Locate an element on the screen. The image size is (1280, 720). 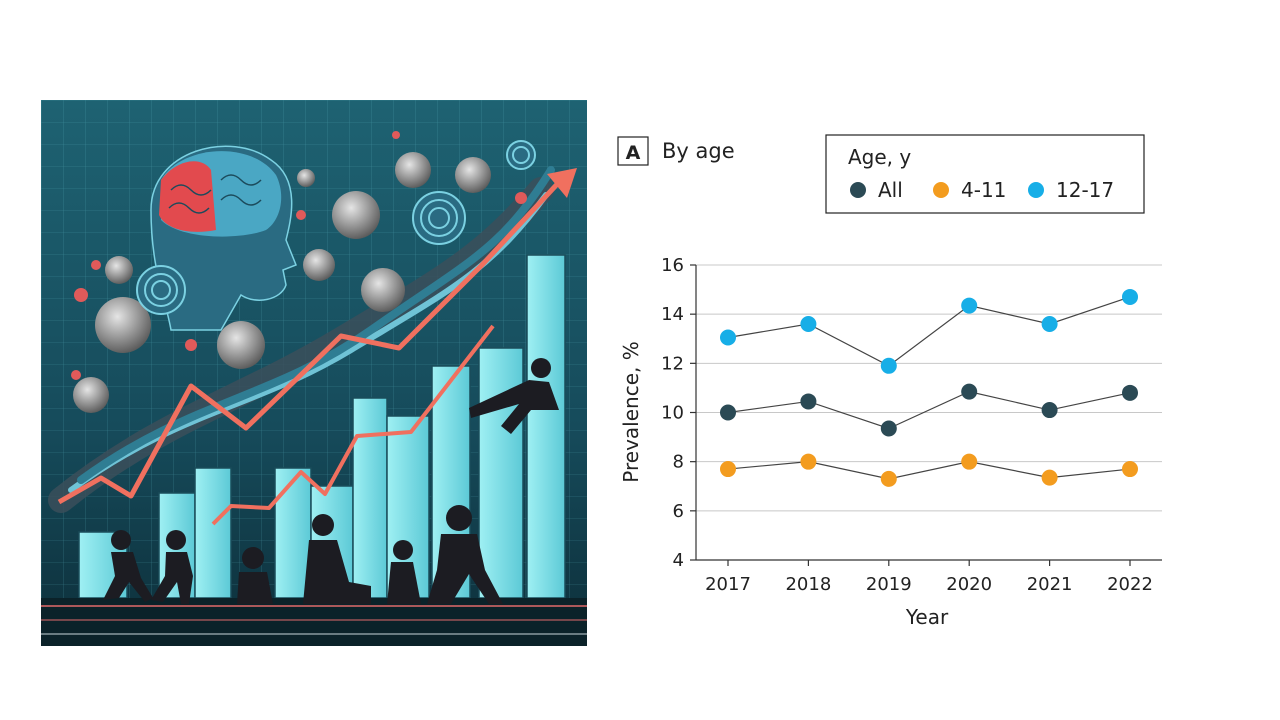
spiral-decorations is located at coordinates (336, 227).